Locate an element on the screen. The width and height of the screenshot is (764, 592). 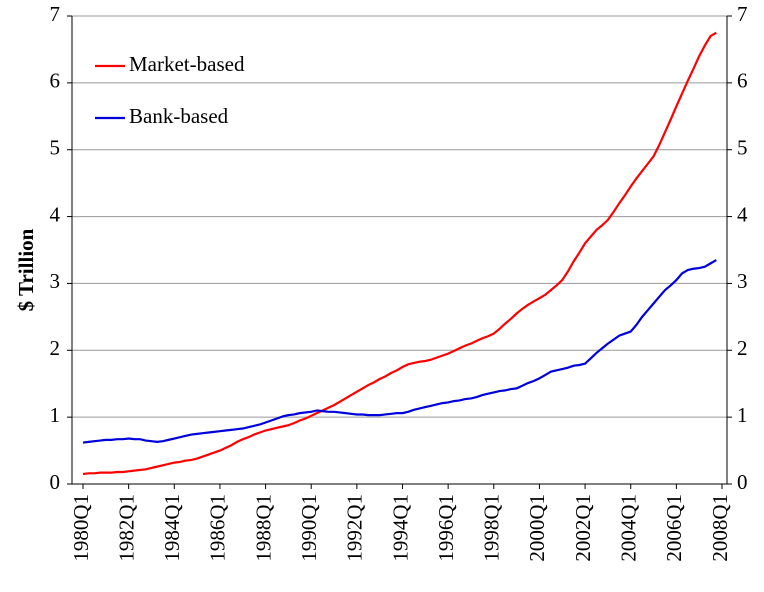
x-tick-label: 1992Q1 is located at coordinates (355, 528).